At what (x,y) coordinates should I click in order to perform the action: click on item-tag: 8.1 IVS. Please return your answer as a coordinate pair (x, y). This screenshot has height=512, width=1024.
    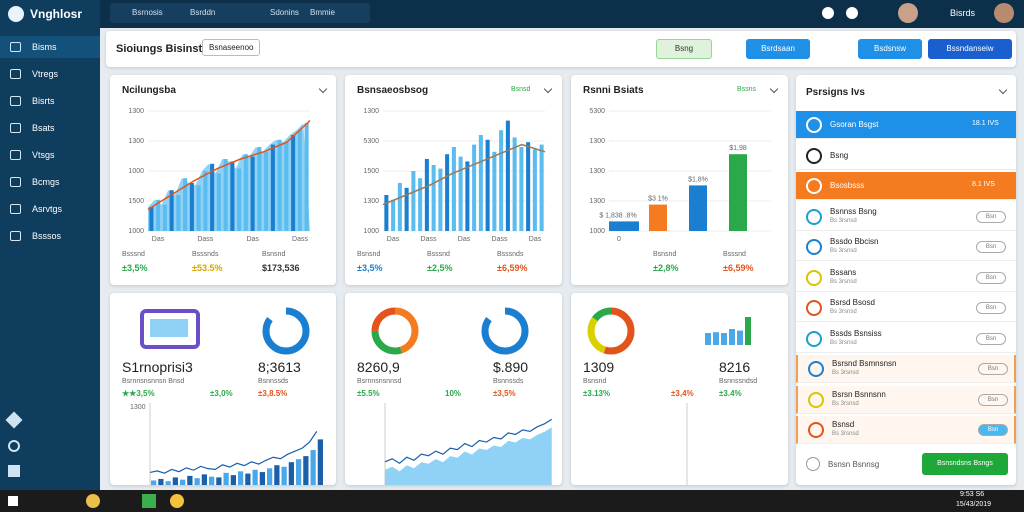
    Looking at the image, I should click on (983, 184).